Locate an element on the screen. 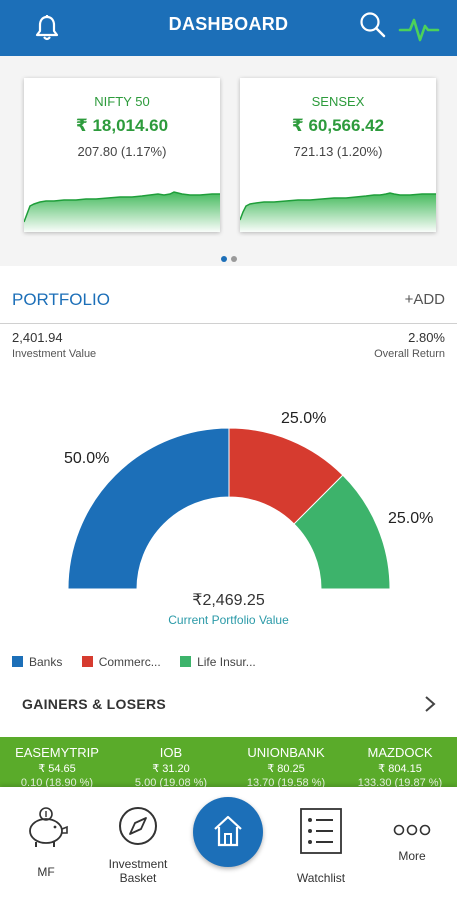 The width and height of the screenshot is (457, 900). overall-return-stat: 2.80% Overall Return is located at coordinates (409, 345).